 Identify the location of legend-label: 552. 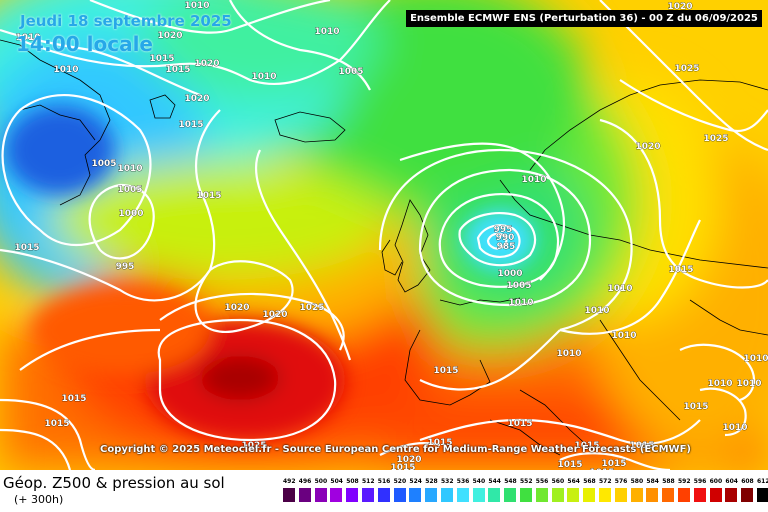
(526, 481).